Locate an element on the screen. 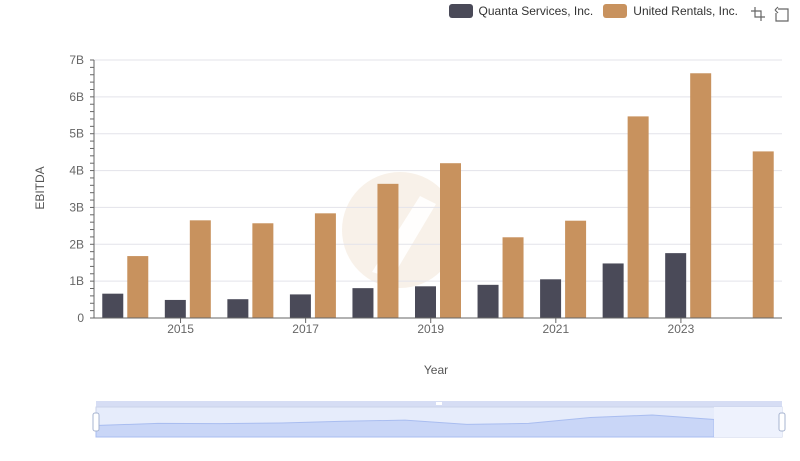 The height and width of the screenshot is (461, 800). bar-united-rentals-2015 is located at coordinates (200, 269).